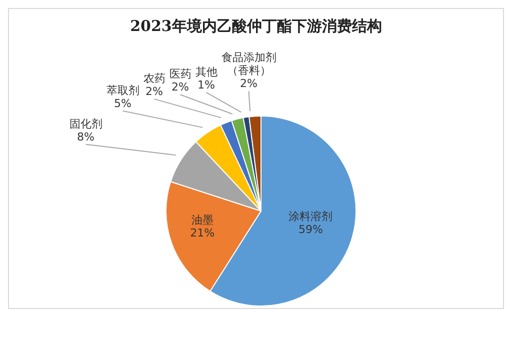 This screenshot has width=510, height=341. I want to click on slice-label: 固化剂, so click(85, 123).